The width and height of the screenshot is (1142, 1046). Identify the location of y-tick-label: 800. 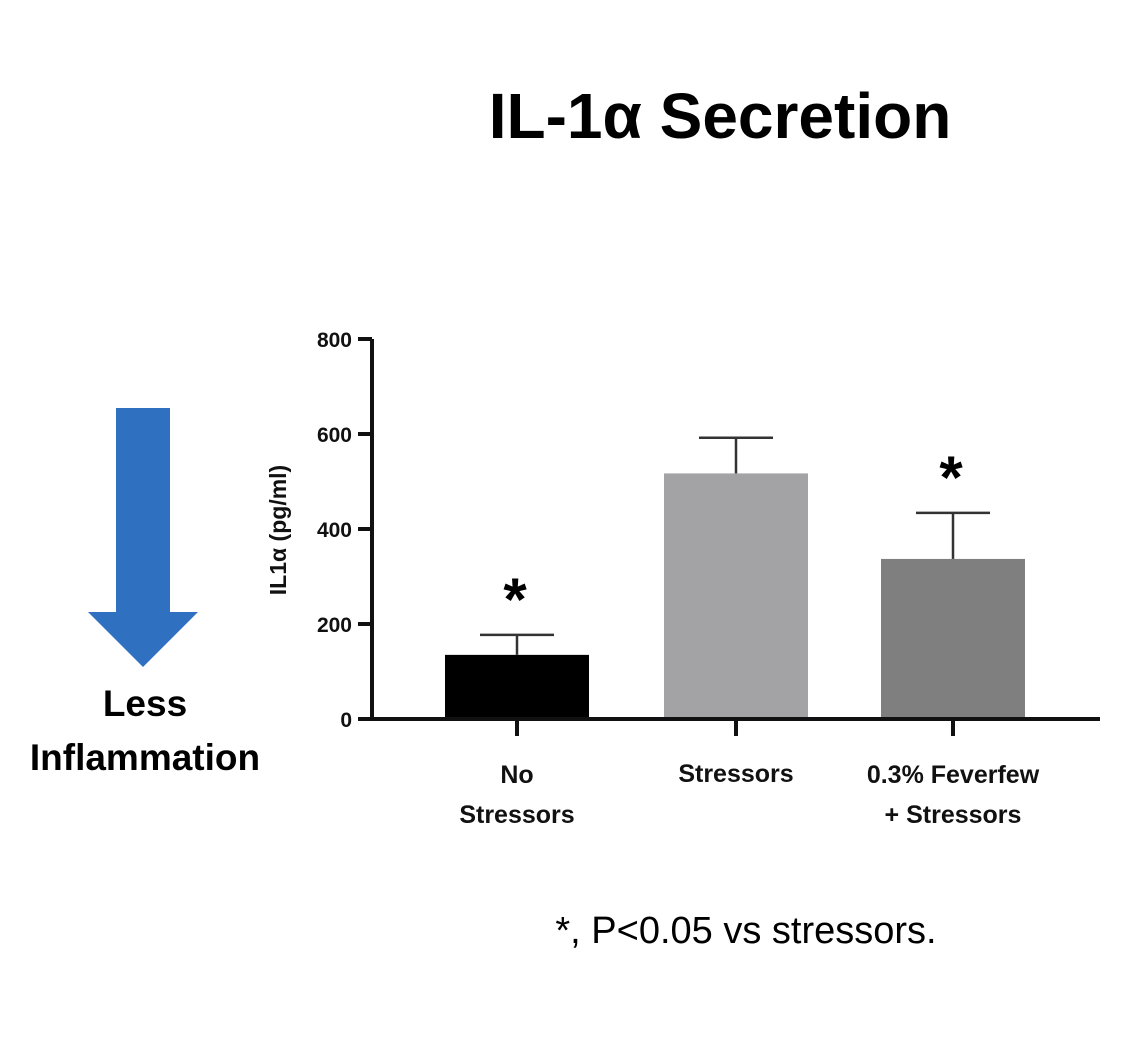
(334, 340).